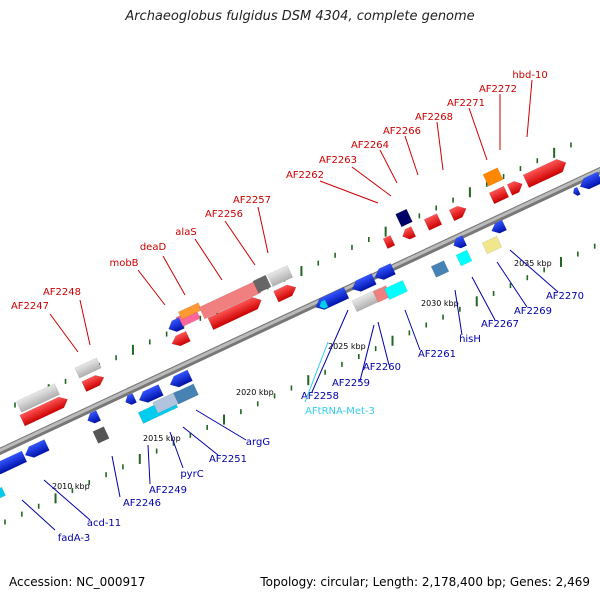 This screenshot has height=600, width=600. Describe the element at coordinates (565, 296) in the screenshot. I see `gene-label-bottom: AF2270` at that location.